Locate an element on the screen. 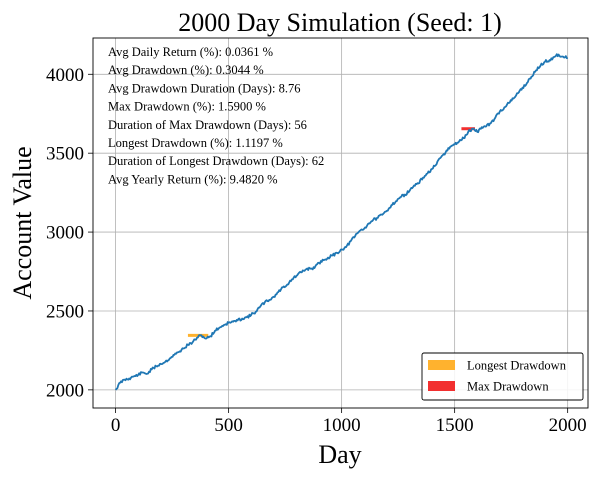 The image size is (599, 479). y-tick-label: 3000 is located at coordinates (65, 233).